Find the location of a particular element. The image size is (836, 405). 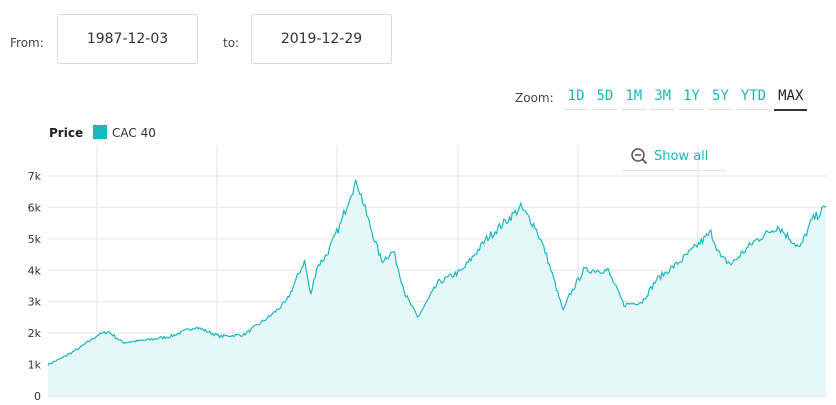

zoom-ytd-button: YTD is located at coordinates (753, 98).